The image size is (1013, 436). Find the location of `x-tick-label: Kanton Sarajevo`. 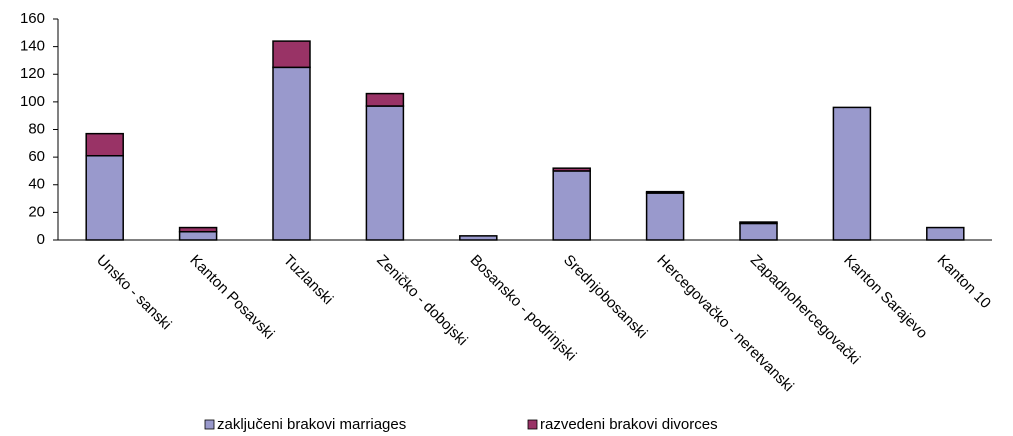

x-tick-label: Kanton Sarajevo is located at coordinates (885, 297).